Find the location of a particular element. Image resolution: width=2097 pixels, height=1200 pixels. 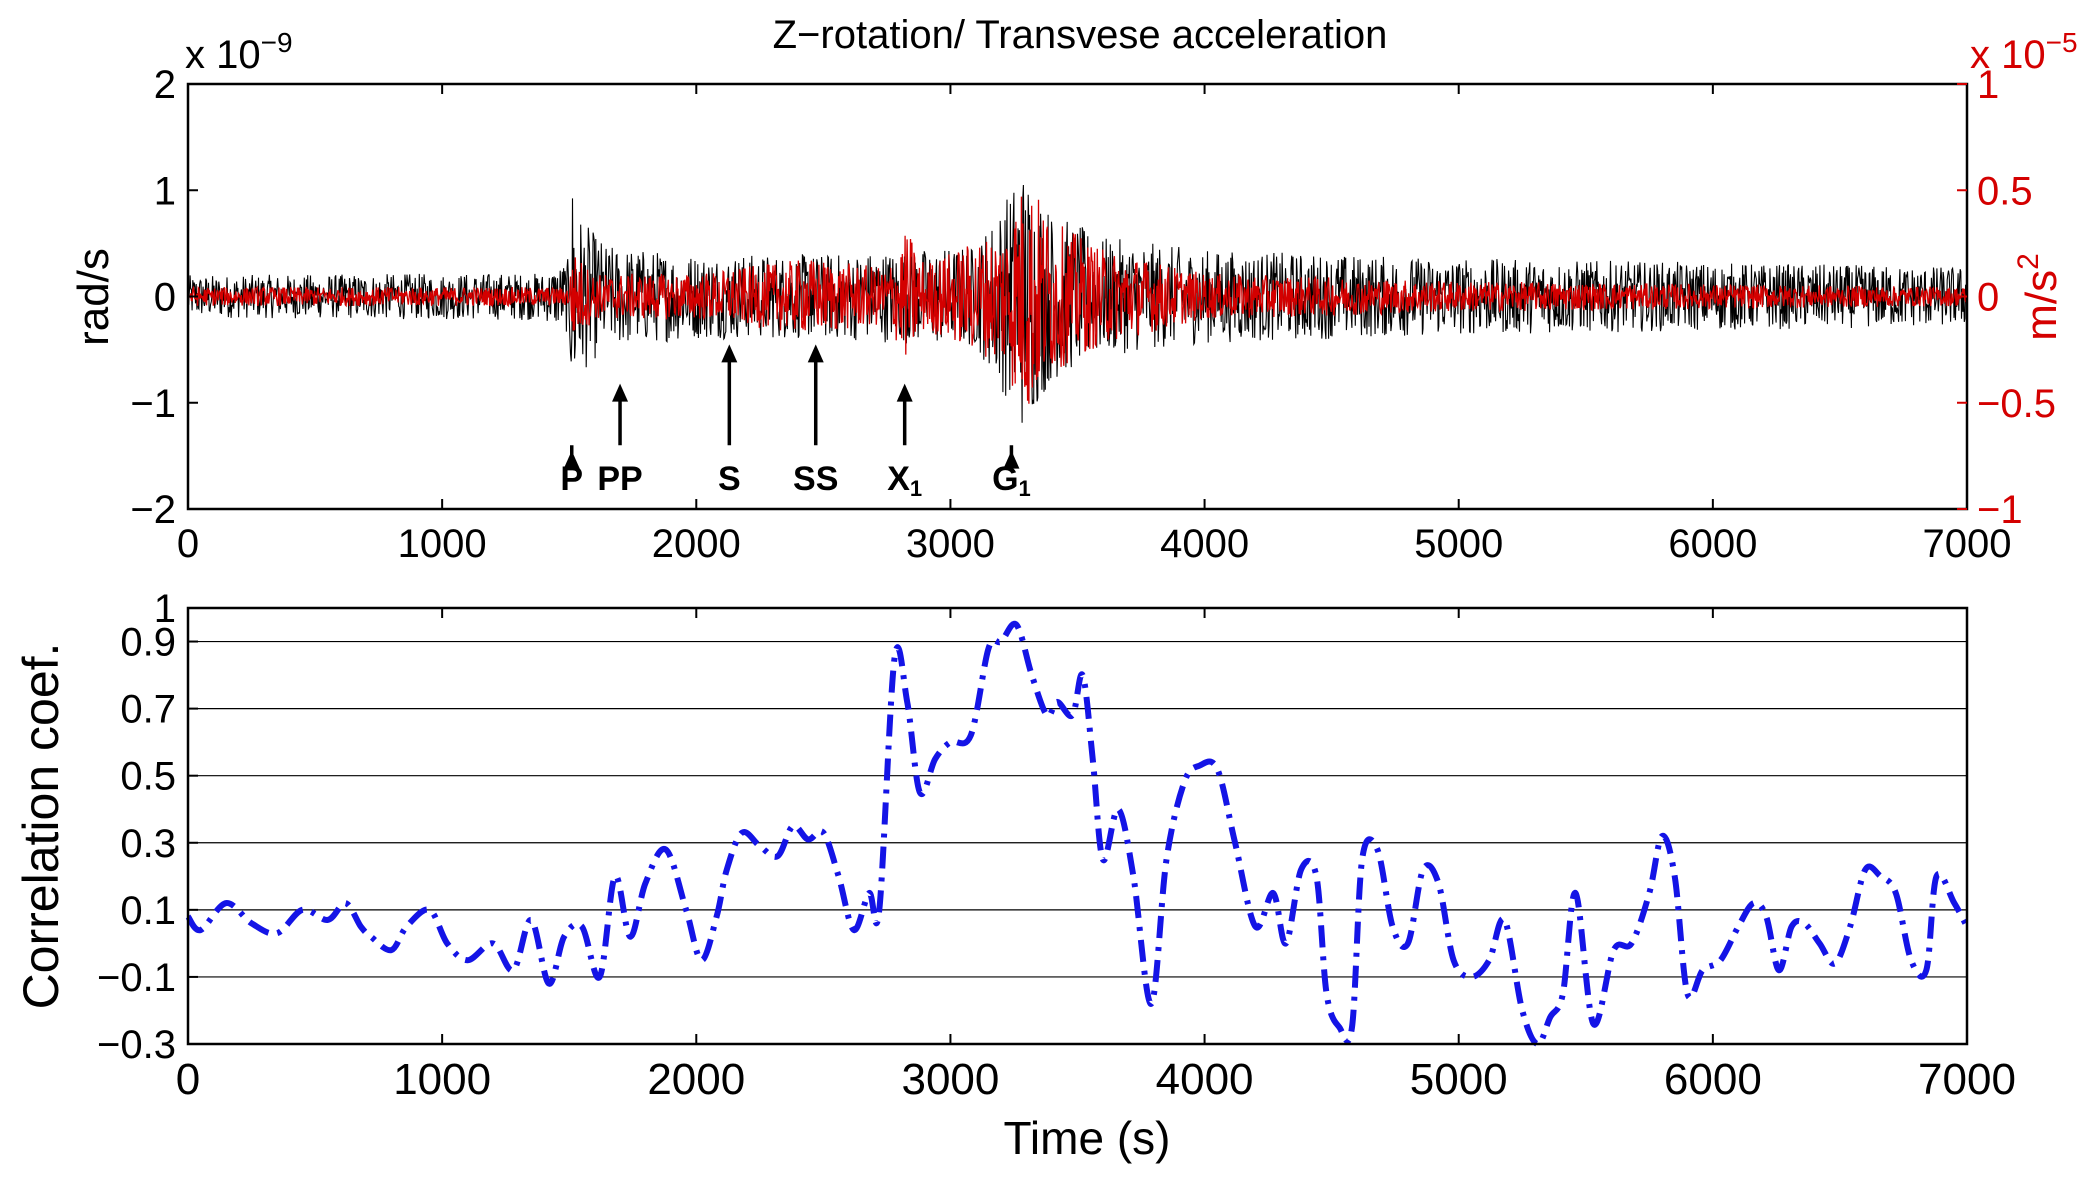

top-x-tick-label: 0 is located at coordinates (188, 544).